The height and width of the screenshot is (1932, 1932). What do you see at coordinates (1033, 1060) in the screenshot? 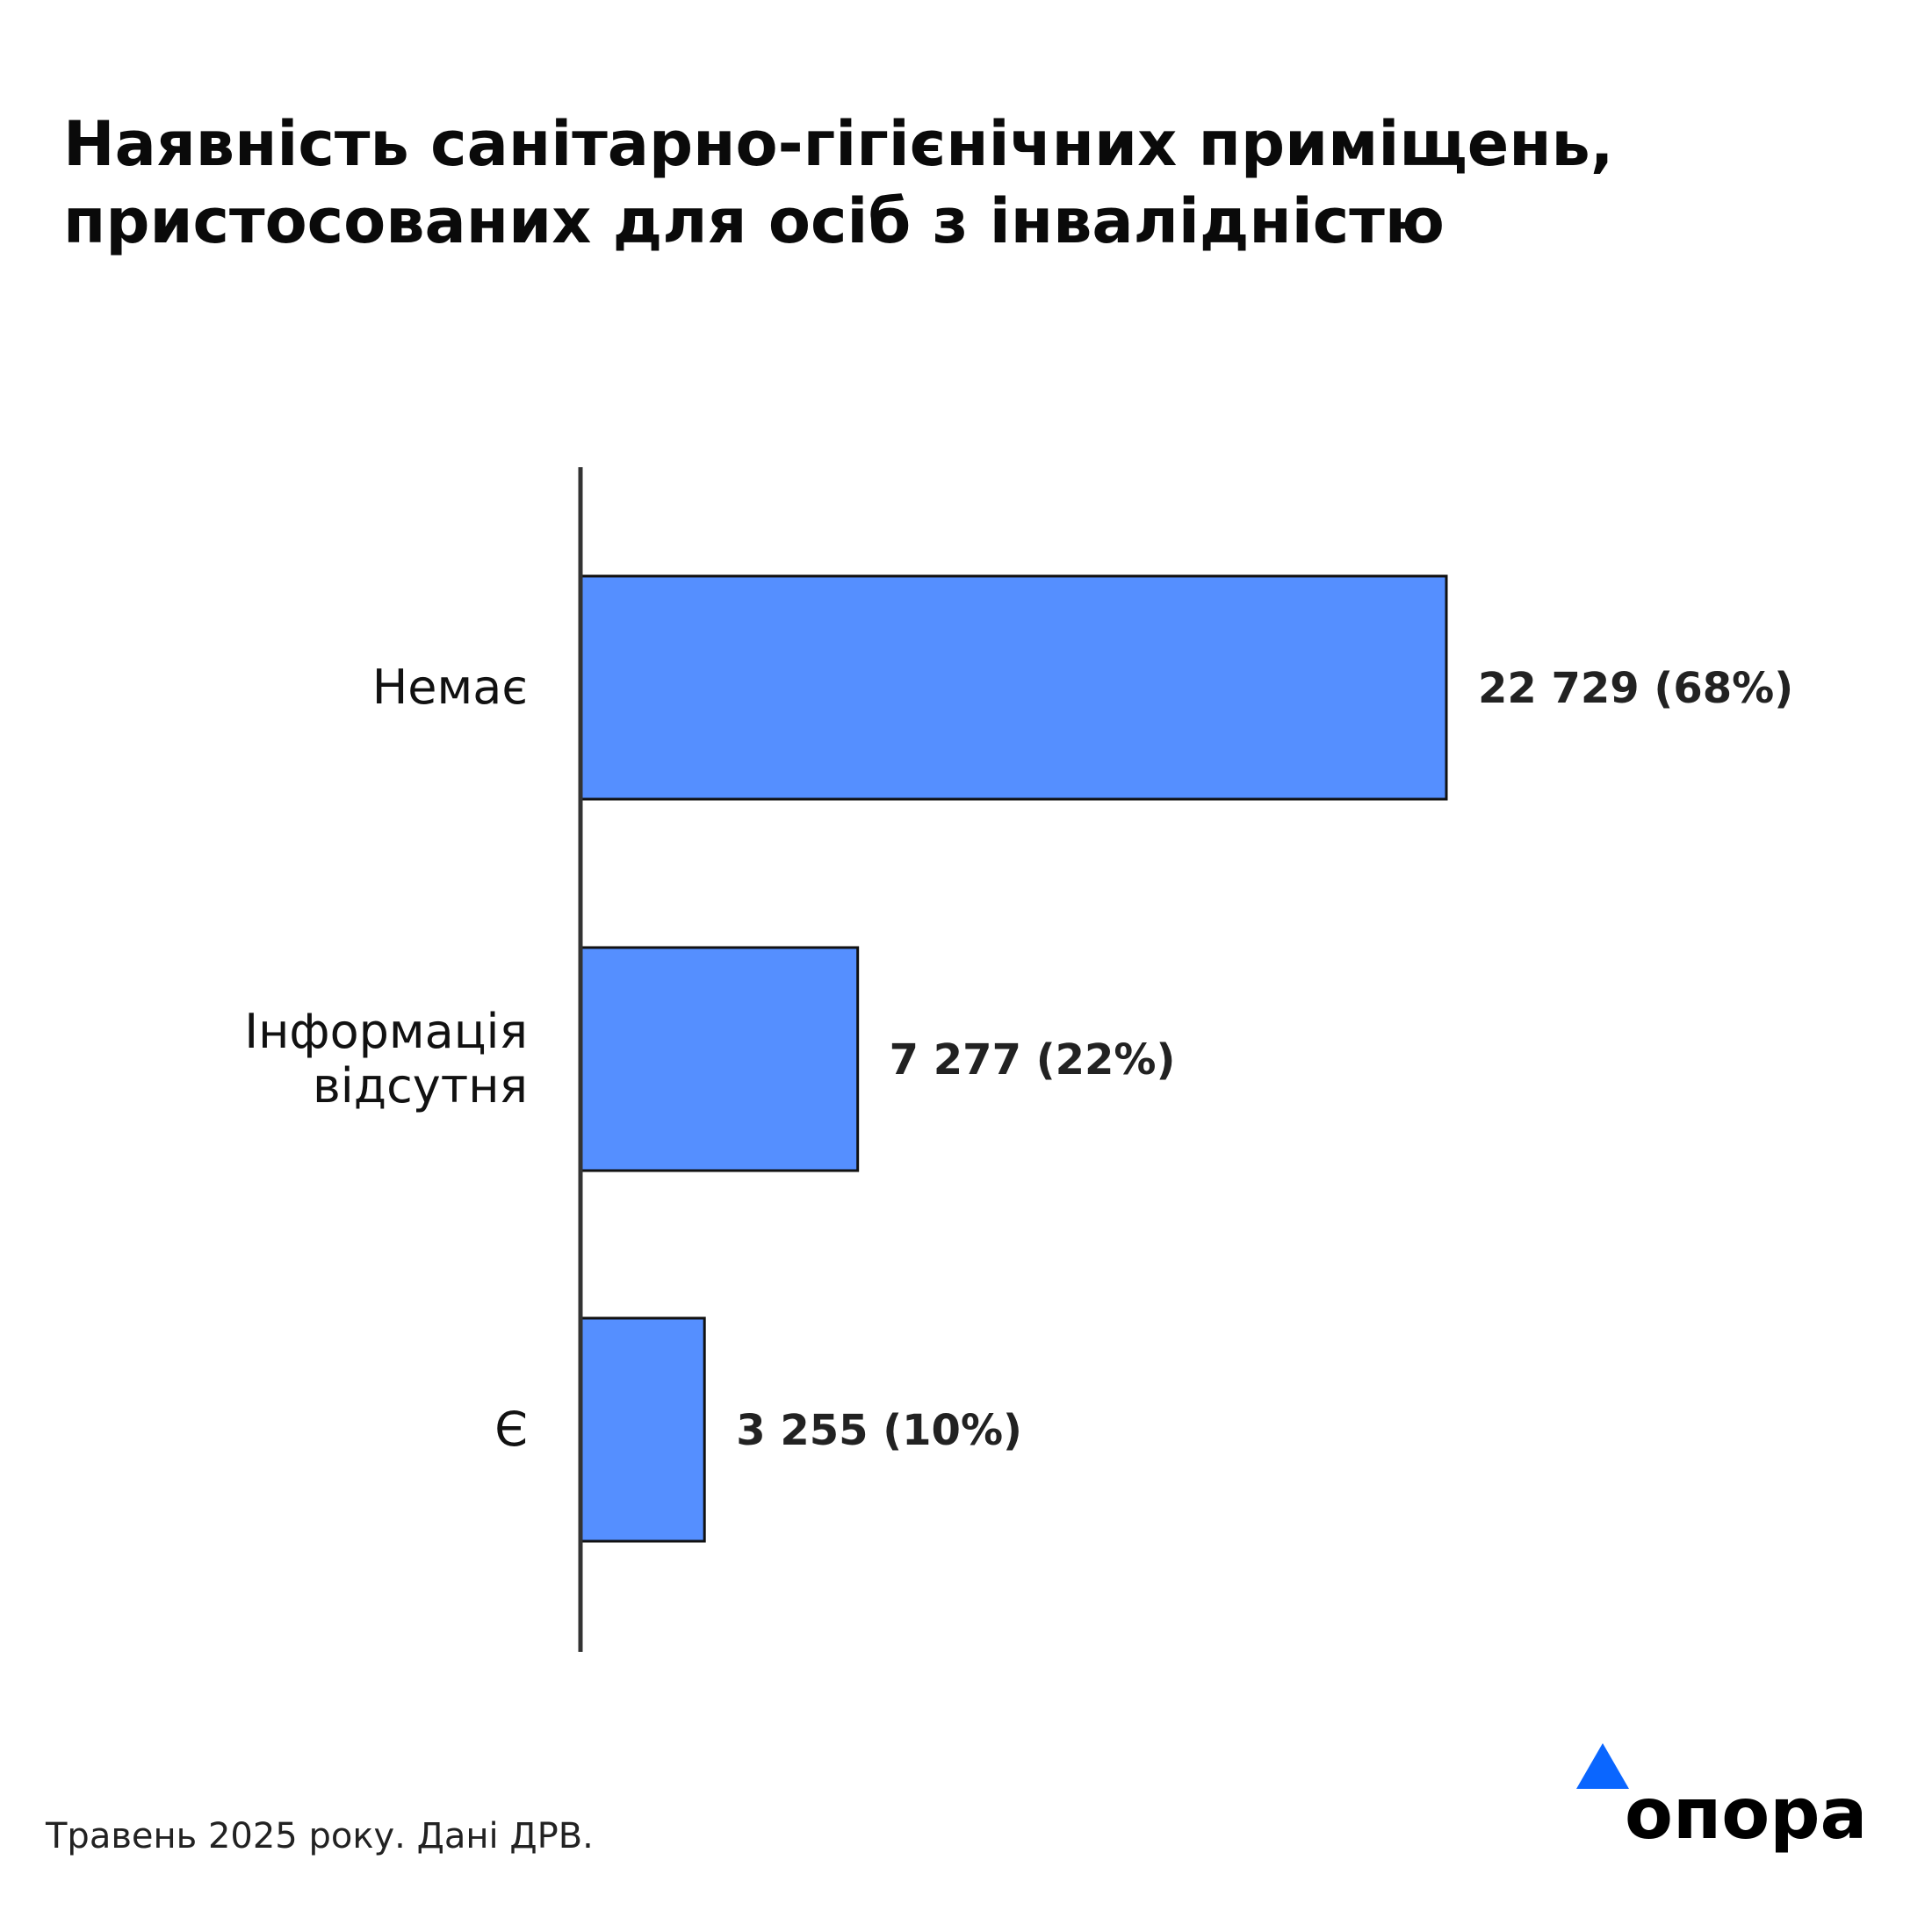
I see `value-label: 7 277 (22%)` at bounding box center [1033, 1060].